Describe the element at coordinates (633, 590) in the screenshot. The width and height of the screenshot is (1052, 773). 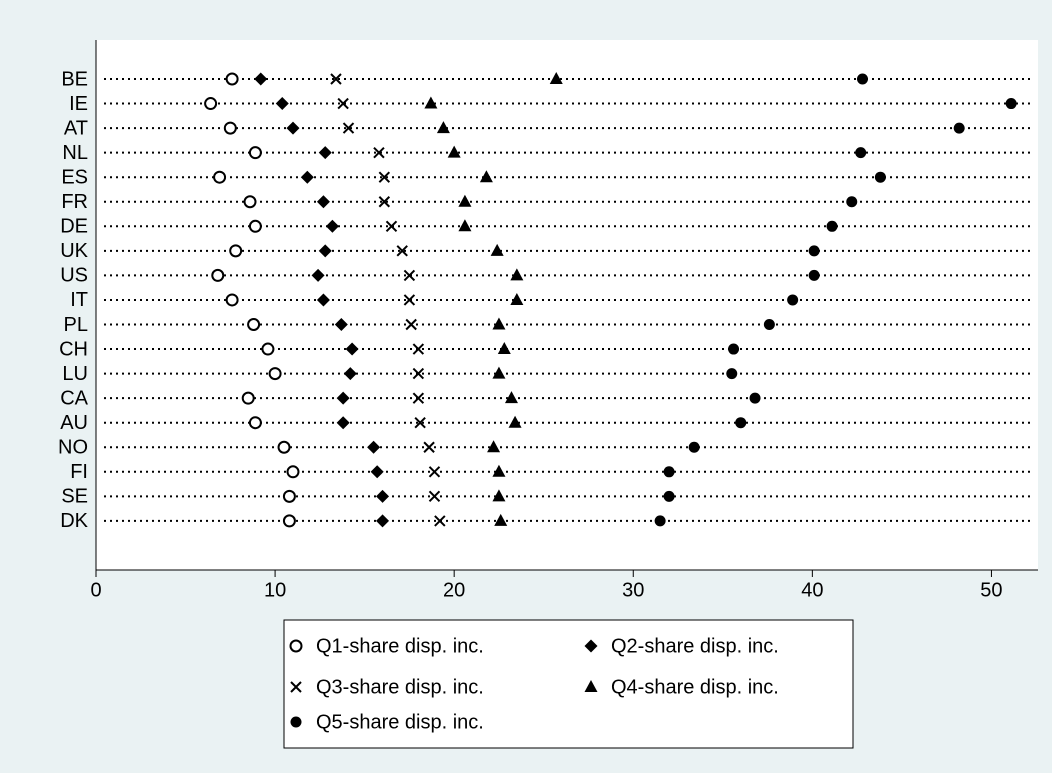
I see `x-tick-label: 30` at that location.